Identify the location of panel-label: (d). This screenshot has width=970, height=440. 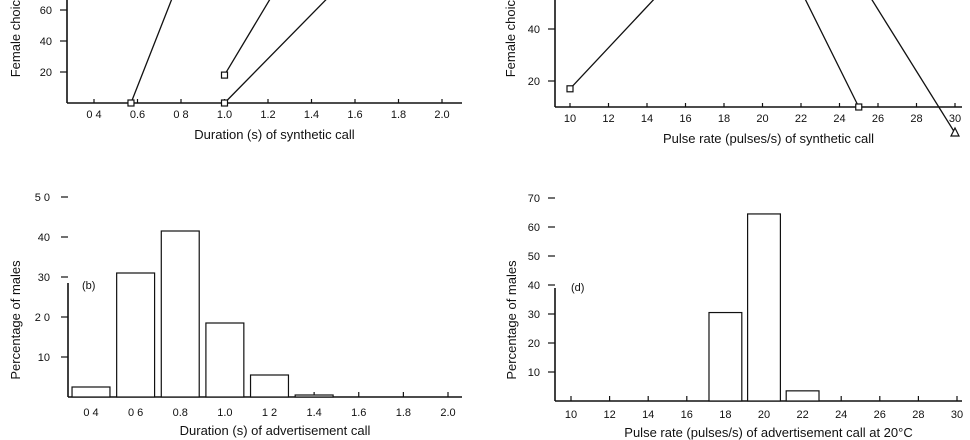
(577, 288).